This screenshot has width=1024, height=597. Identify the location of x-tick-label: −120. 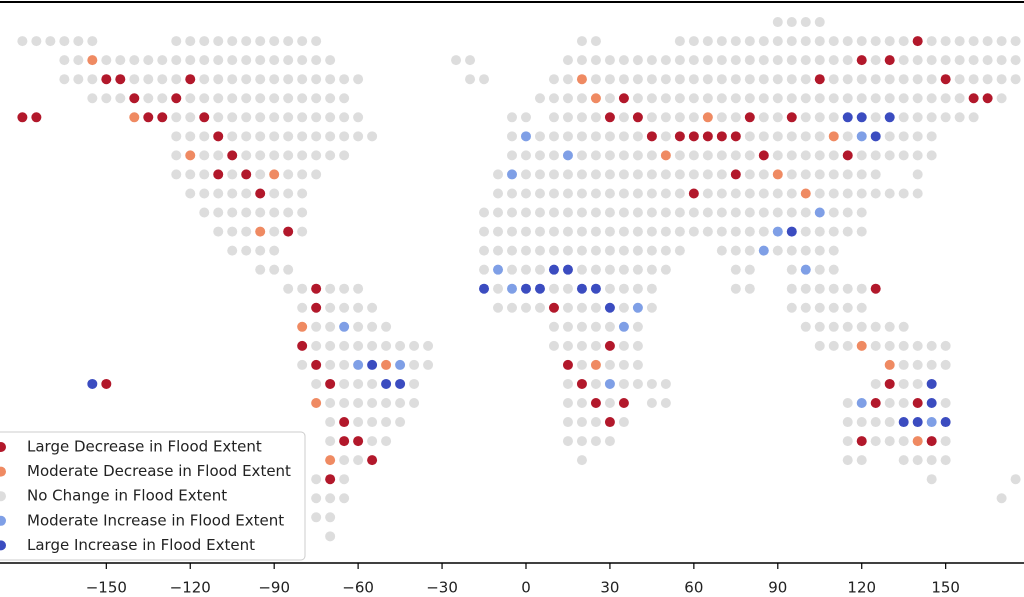
(190, 588).